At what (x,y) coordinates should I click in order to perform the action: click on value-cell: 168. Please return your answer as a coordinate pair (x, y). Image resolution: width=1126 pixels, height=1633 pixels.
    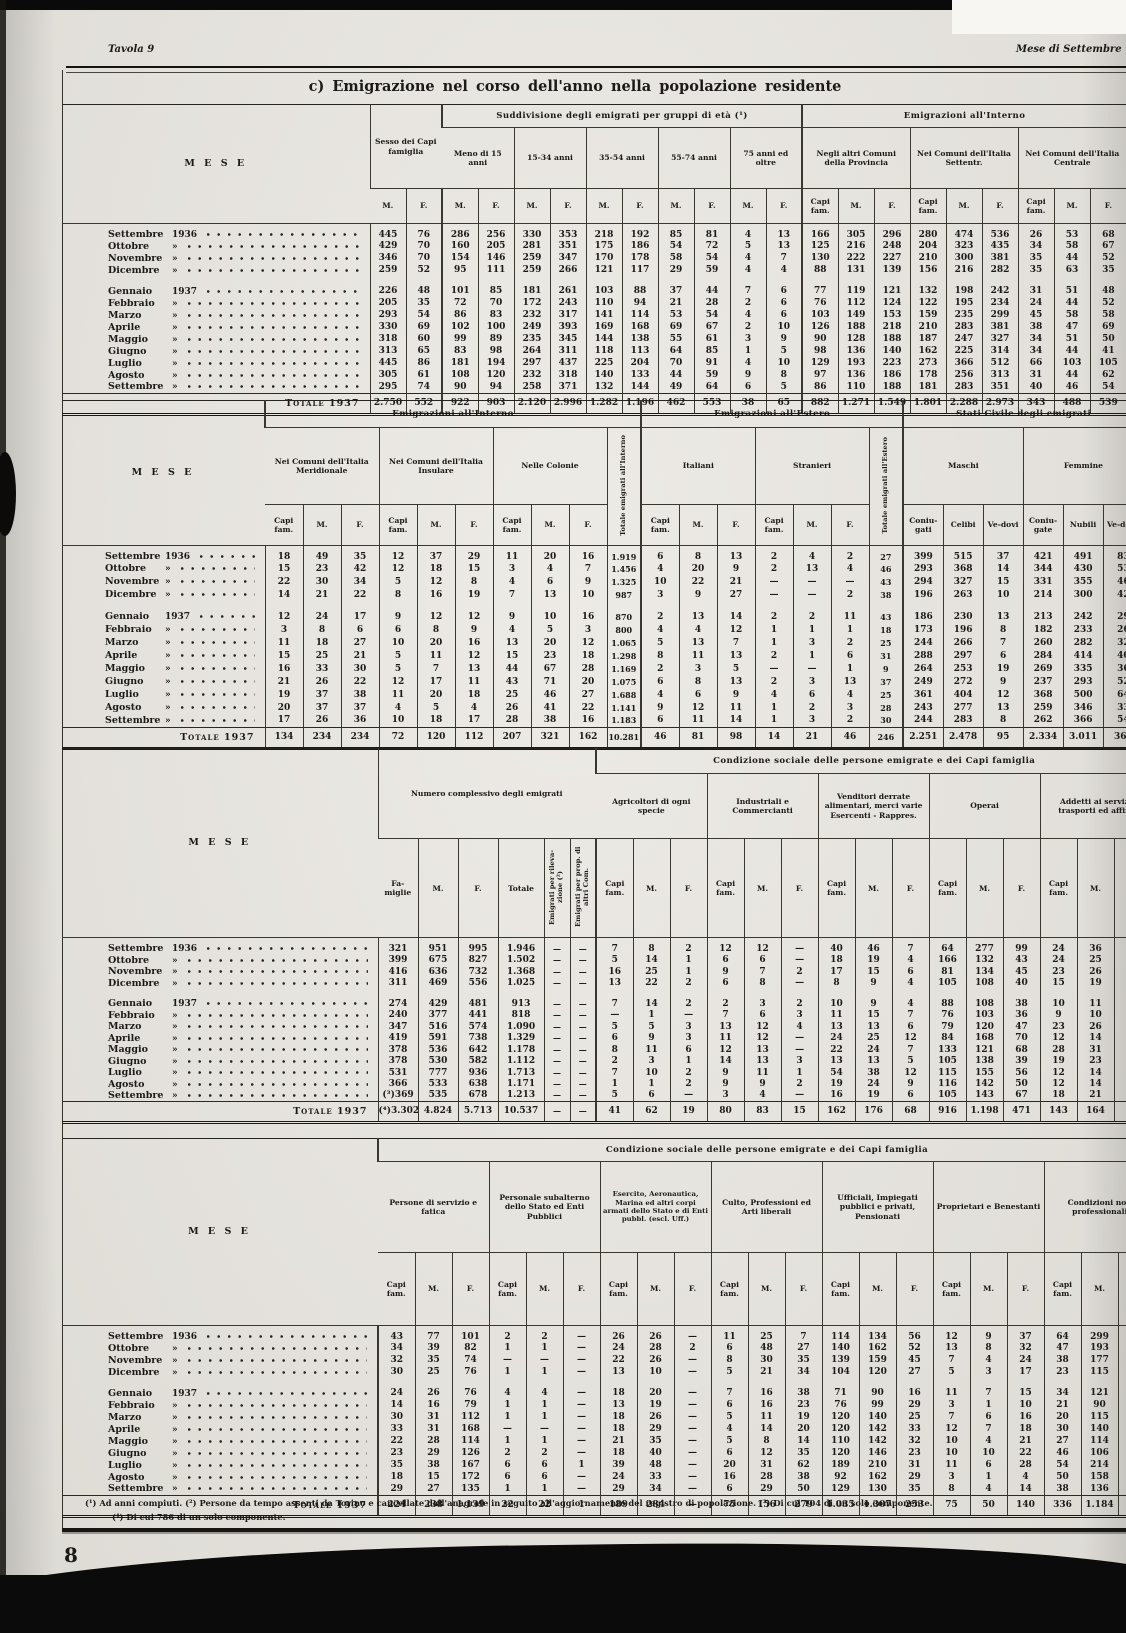
    Looking at the image, I should click on (984, 1038).